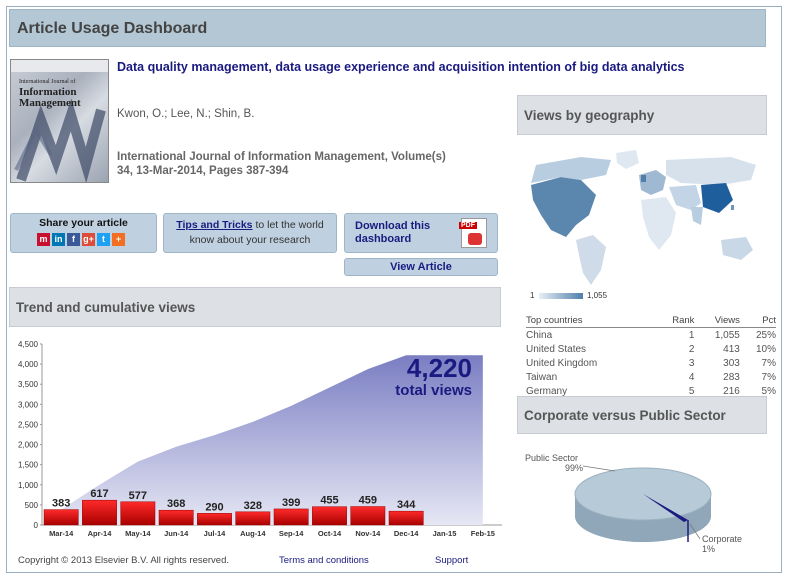 This screenshot has width=787, height=577. Describe the element at coordinates (563, 207) in the screenshot. I see `map-usa` at that location.